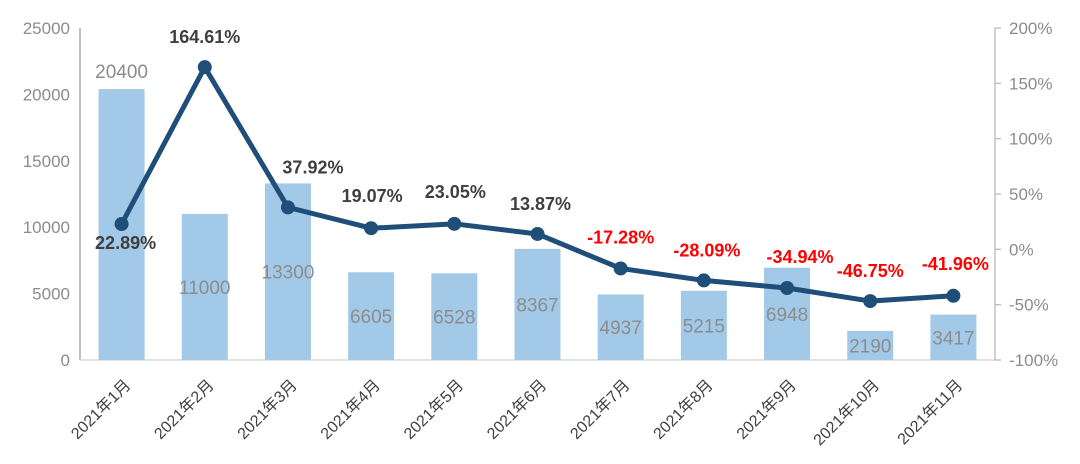  I want to click on percent-label: 22.89%, so click(125, 243).